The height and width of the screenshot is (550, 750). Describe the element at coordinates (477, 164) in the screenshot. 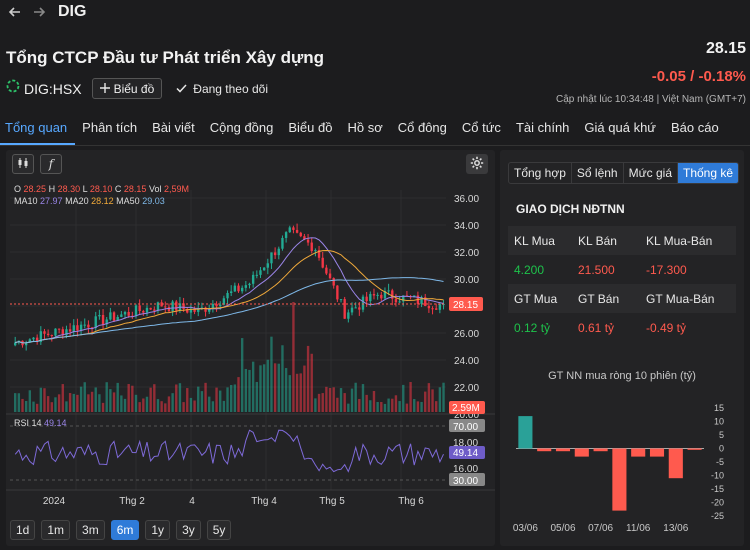

I see `settings-button` at that location.